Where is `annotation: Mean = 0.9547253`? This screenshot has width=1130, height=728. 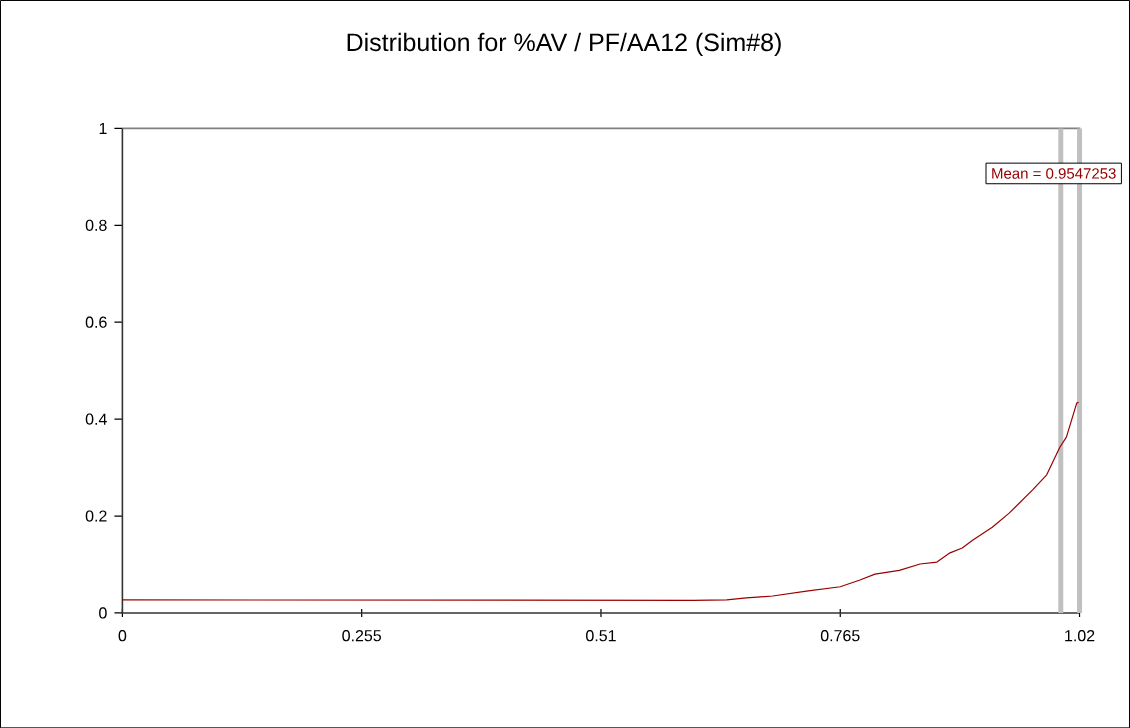
annotation: Mean = 0.9547253 is located at coordinates (1054, 173).